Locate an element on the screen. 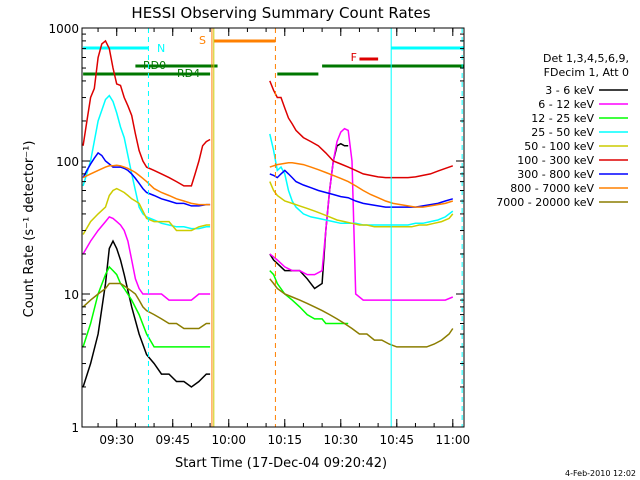 The width and height of the screenshot is (640, 480). x-axis-label: Start Time (17-Dec-04 09:20:42) is located at coordinates (281, 463).